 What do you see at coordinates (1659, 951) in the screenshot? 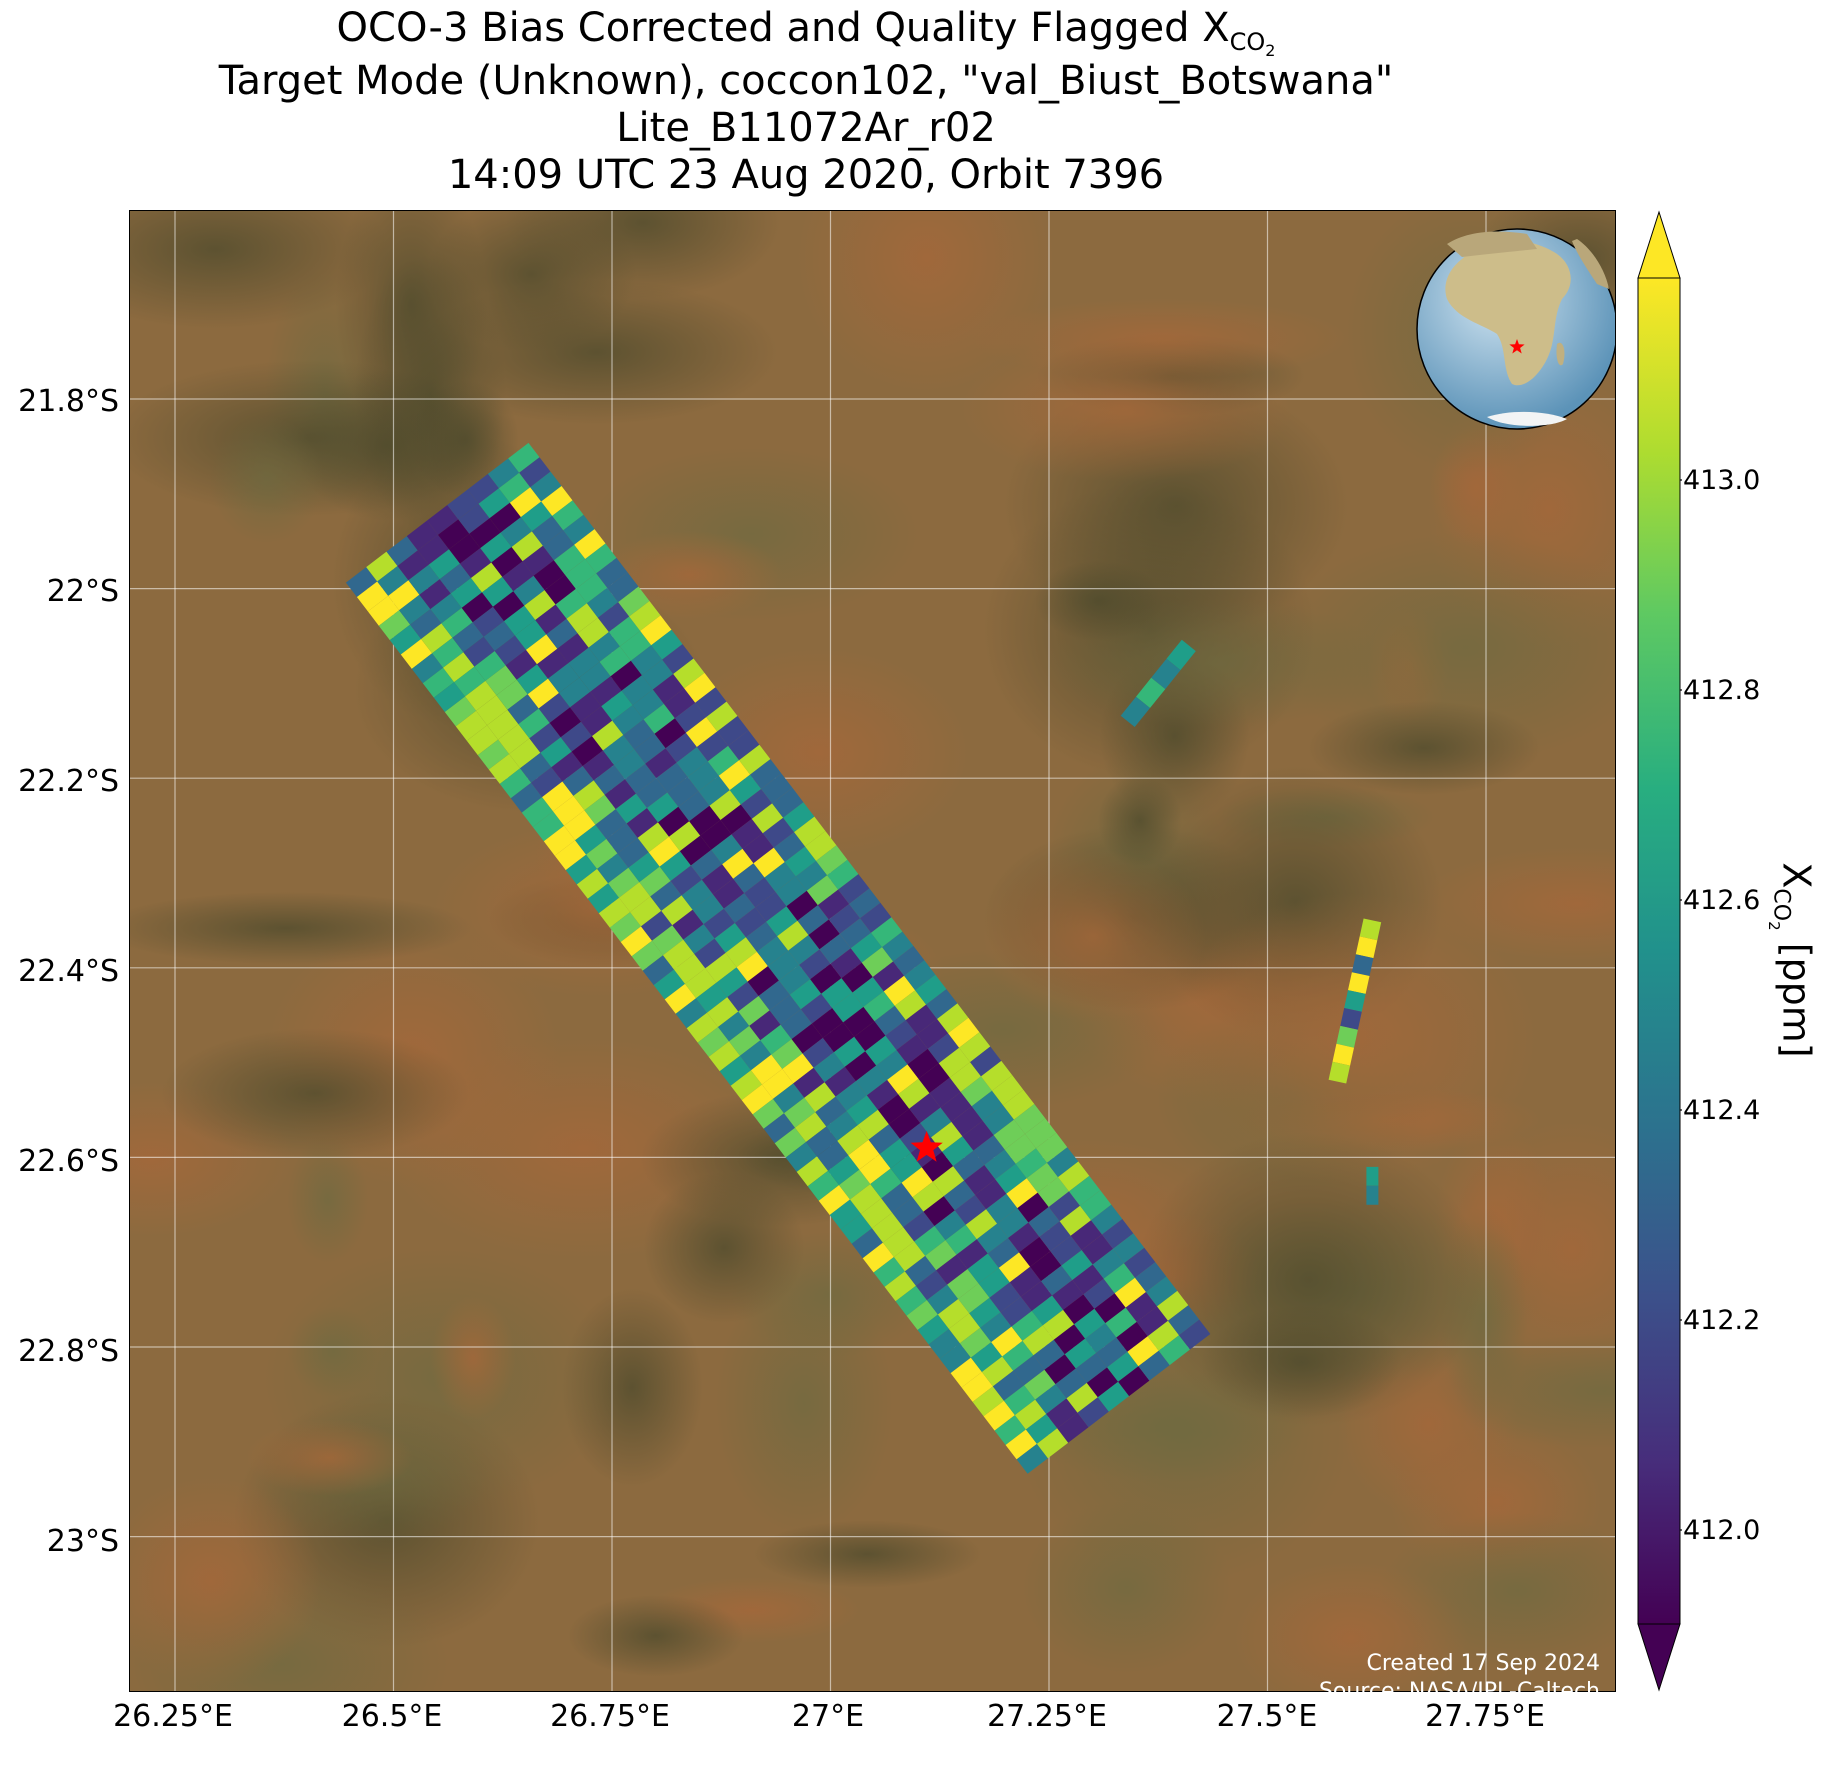
I see `colorbar` at bounding box center [1659, 951].